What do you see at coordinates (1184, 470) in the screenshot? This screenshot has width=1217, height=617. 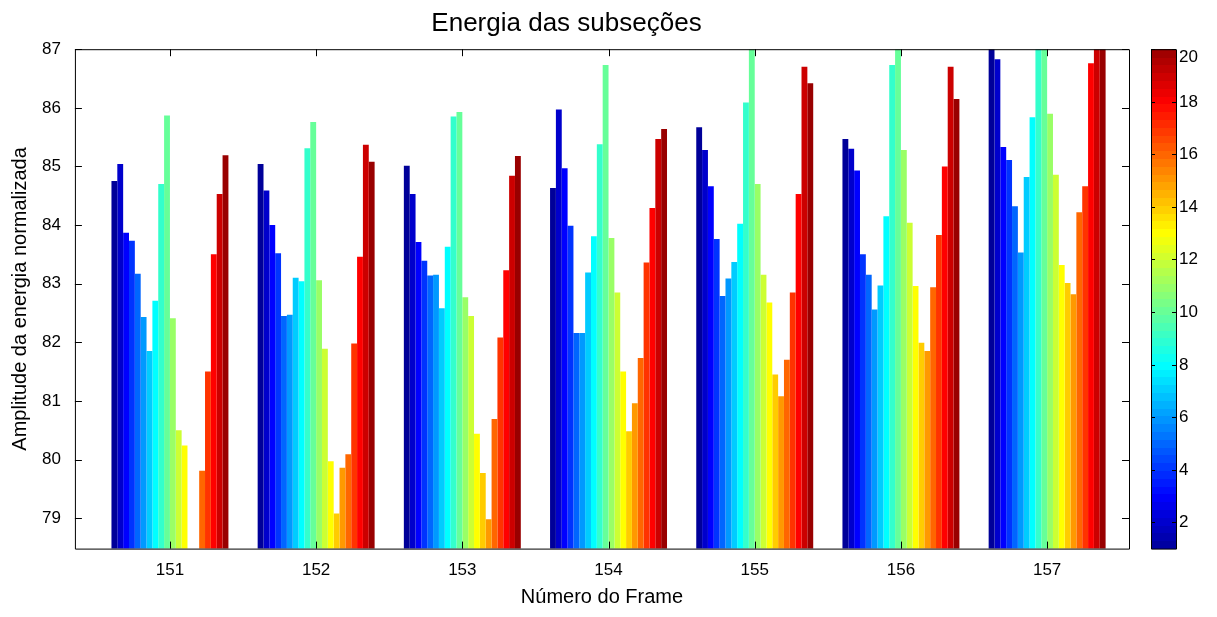 I see `color-bar-label: 4` at bounding box center [1184, 470].